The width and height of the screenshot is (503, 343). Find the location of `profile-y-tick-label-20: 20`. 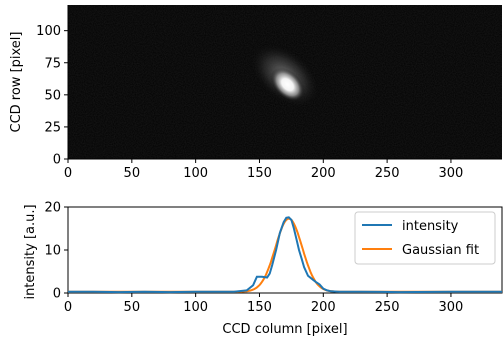

profile-y-tick-label-20: 20 is located at coordinates (52, 208).